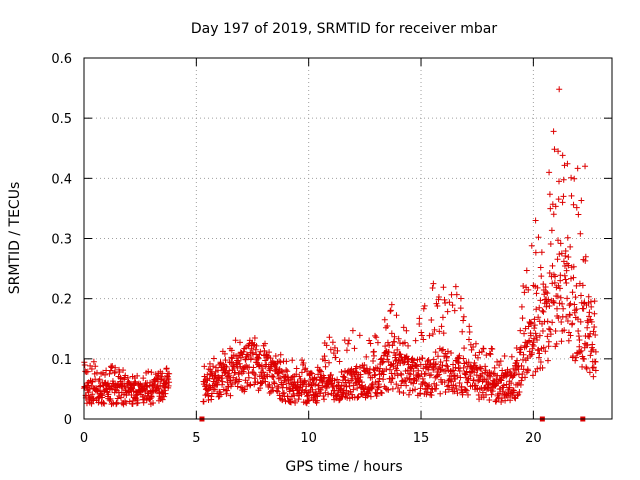  What do you see at coordinates (84, 438) in the screenshot?
I see `x-tick-label: 0` at bounding box center [84, 438].